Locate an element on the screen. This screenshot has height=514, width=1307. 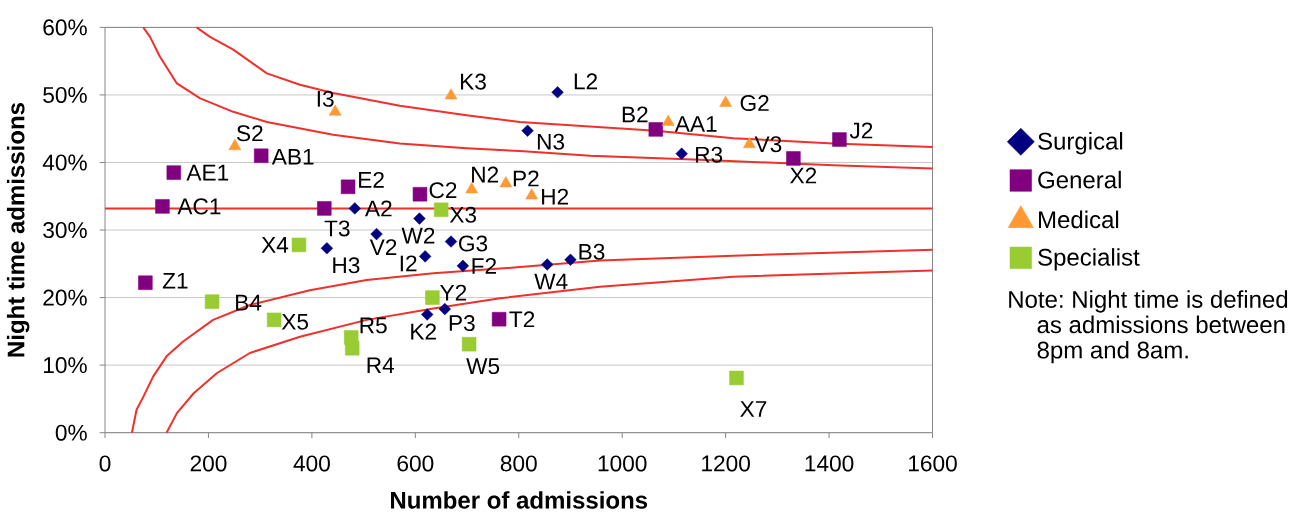
annotation: X5 is located at coordinates (295, 321).